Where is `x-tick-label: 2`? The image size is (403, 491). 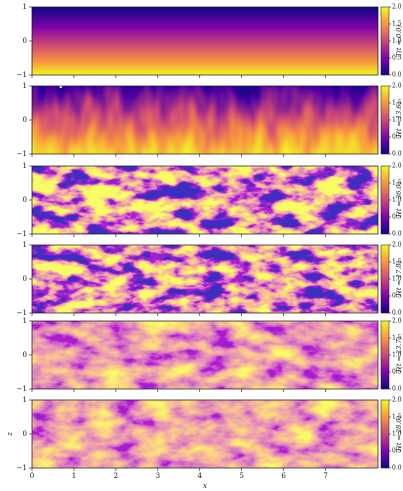 x-tick-label: 2 is located at coordinates (116, 476).